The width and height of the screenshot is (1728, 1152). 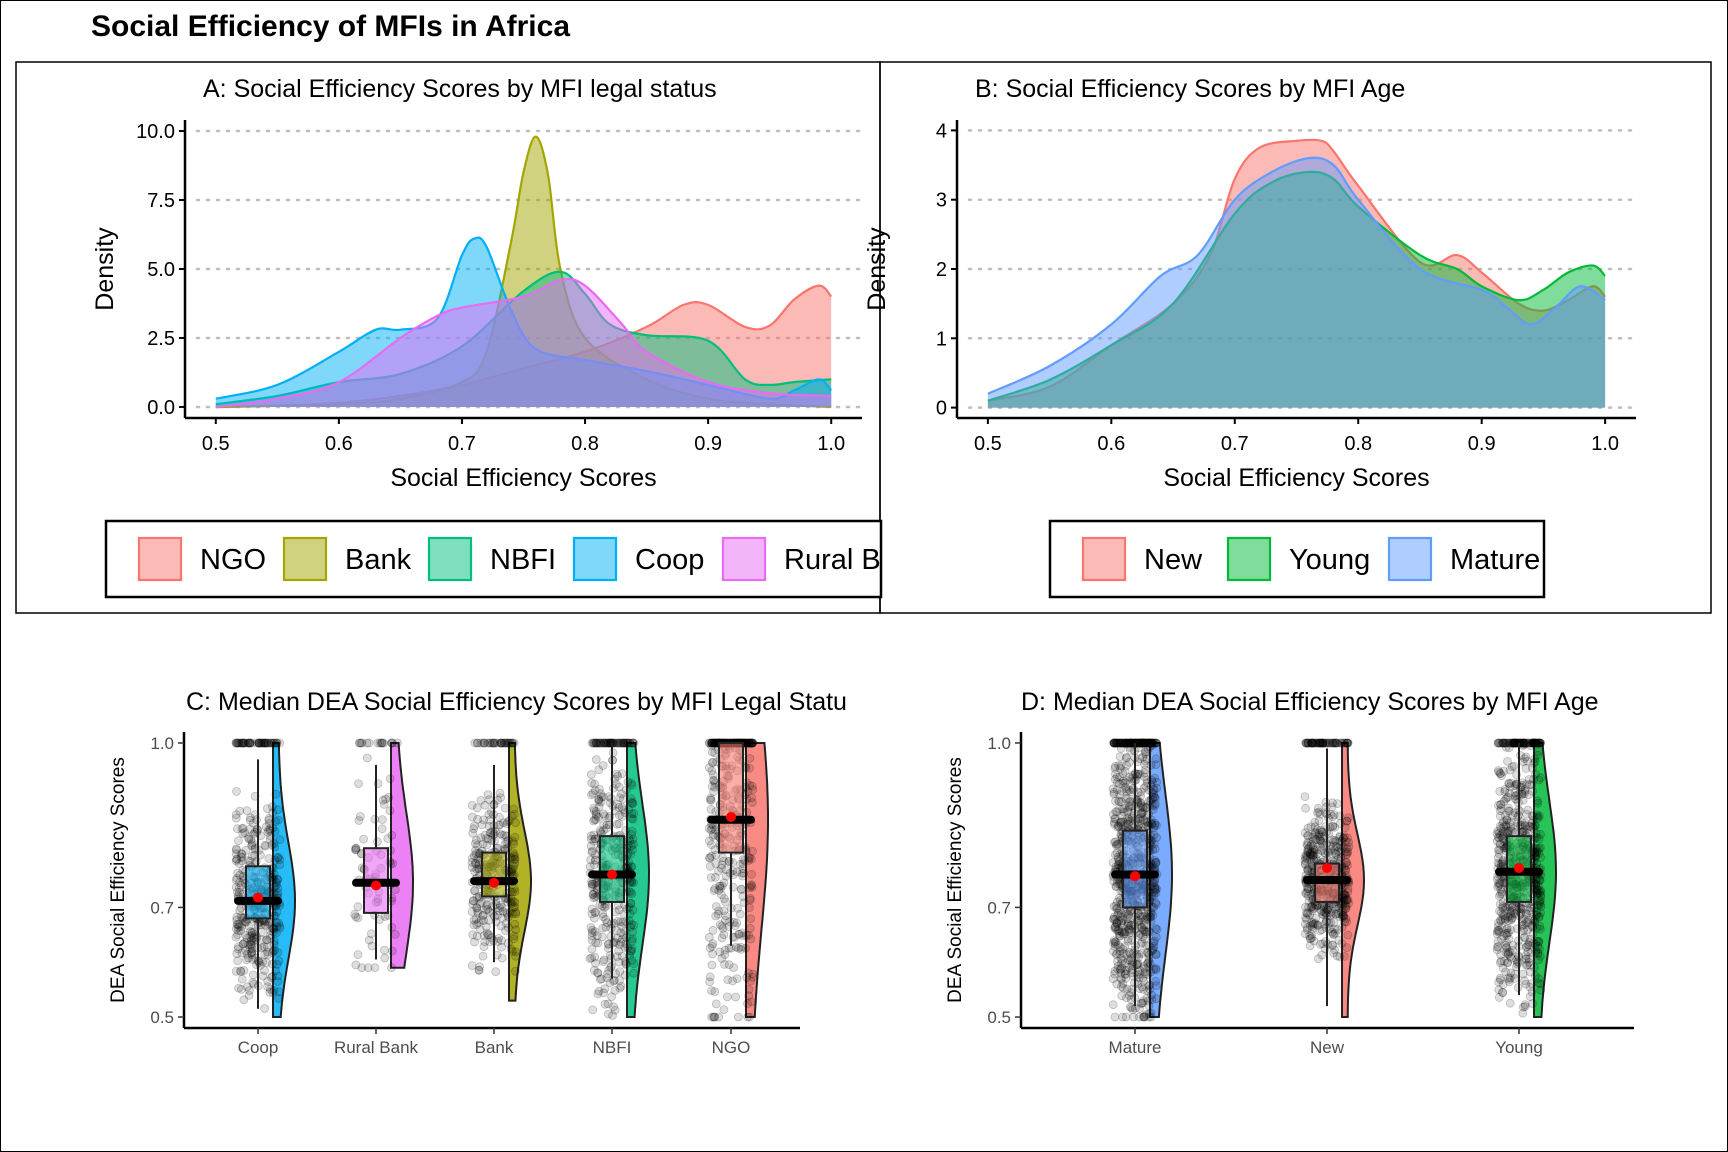 I want to click on legend-label-nbfi: NBFI, so click(x=523, y=560).